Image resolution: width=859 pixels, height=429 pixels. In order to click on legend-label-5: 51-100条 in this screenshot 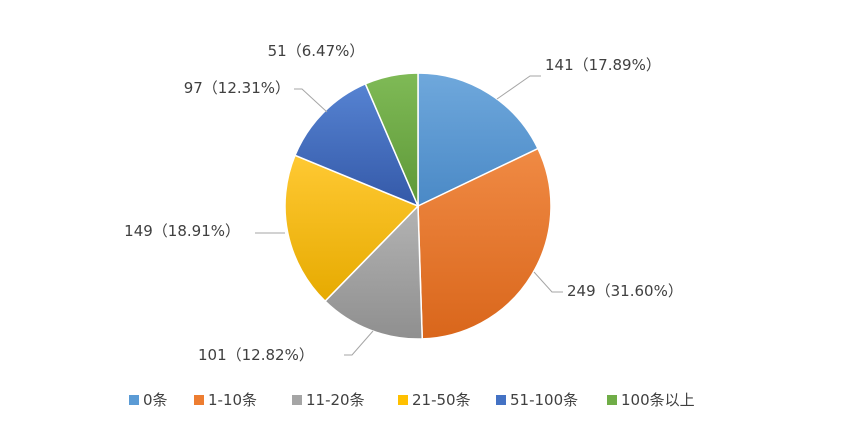, I will do `click(544, 400)`.